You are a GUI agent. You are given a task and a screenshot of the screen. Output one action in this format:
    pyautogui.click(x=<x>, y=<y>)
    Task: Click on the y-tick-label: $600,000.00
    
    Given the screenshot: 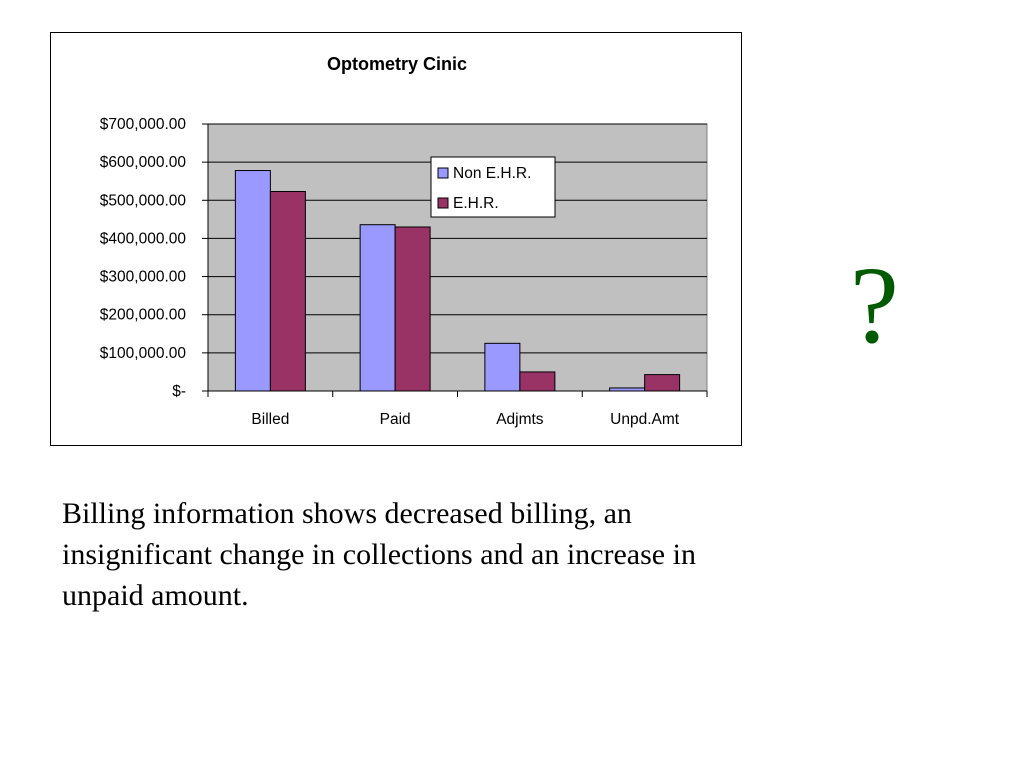 What is the action you would take?
    pyautogui.click(x=143, y=162)
    